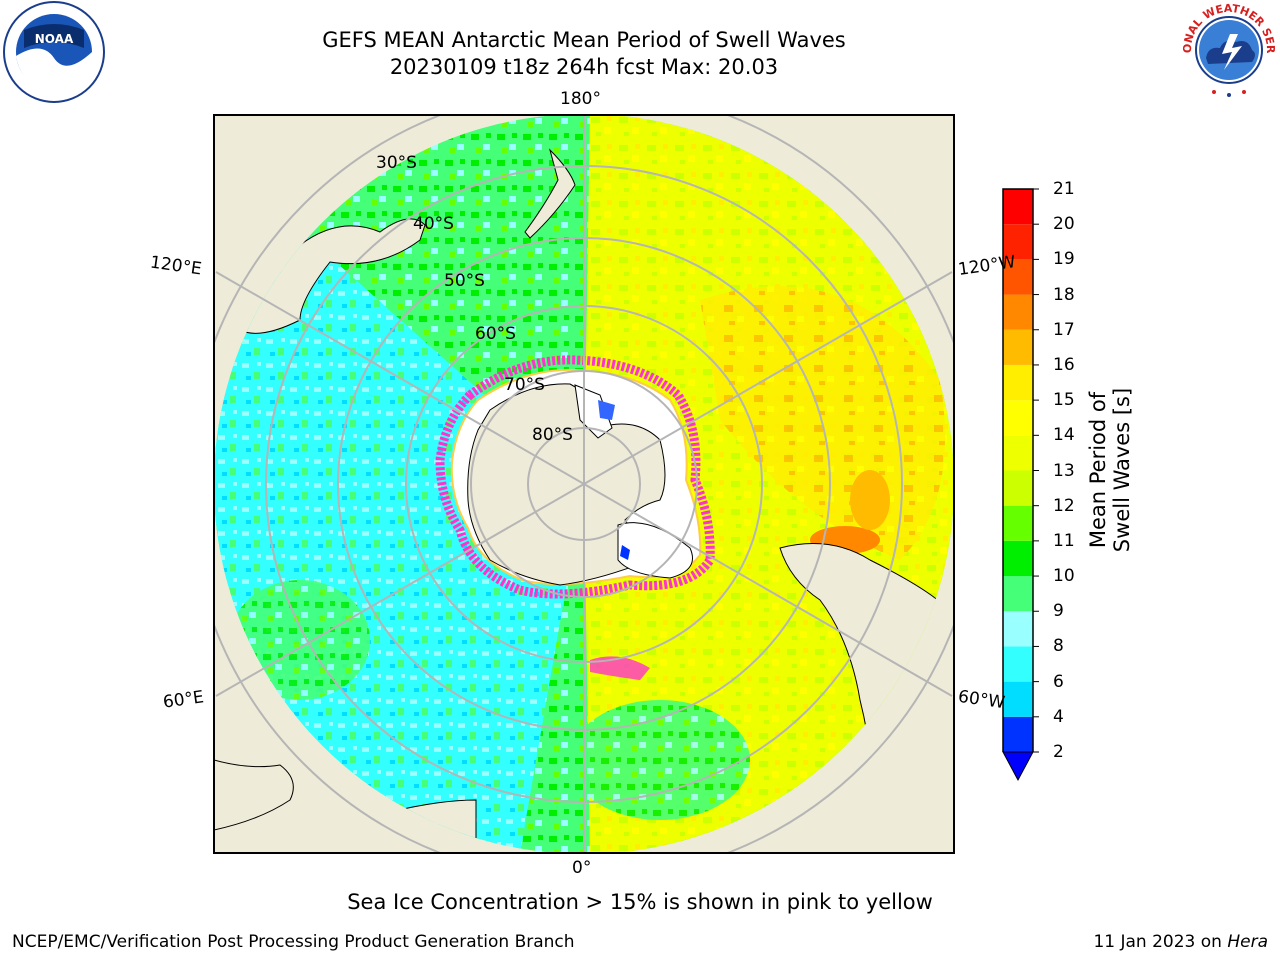  Describe the element at coordinates (1058, 681) in the screenshot. I see `colorbar-tick-label: 6` at that location.